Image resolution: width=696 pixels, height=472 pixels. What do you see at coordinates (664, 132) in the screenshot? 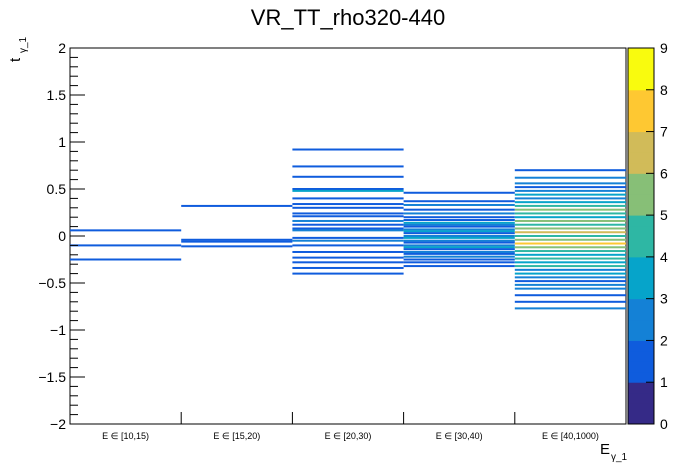
I see `color-scale-label: 7` at bounding box center [664, 132].